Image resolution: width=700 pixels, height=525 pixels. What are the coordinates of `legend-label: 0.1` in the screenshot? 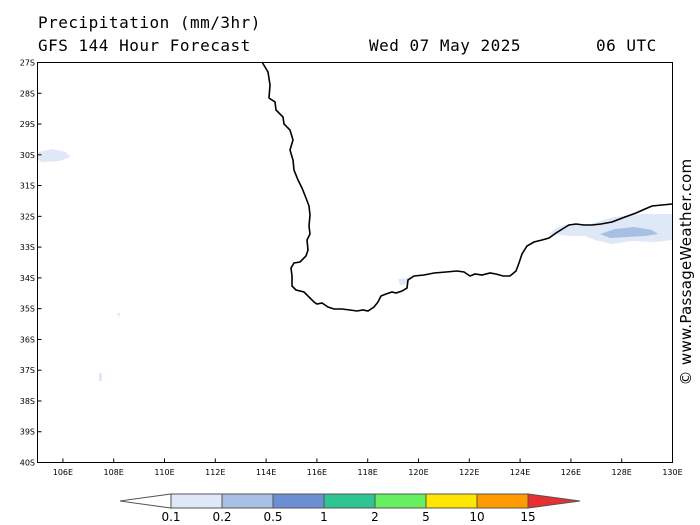 It's located at (170, 517).